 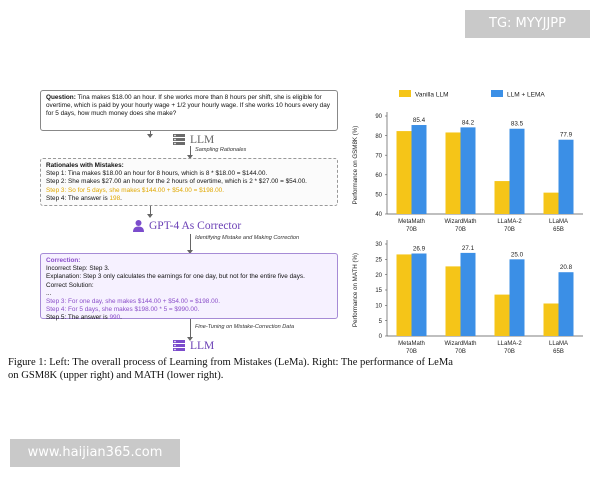 I want to click on data-label: 25.0, so click(x=517, y=254).